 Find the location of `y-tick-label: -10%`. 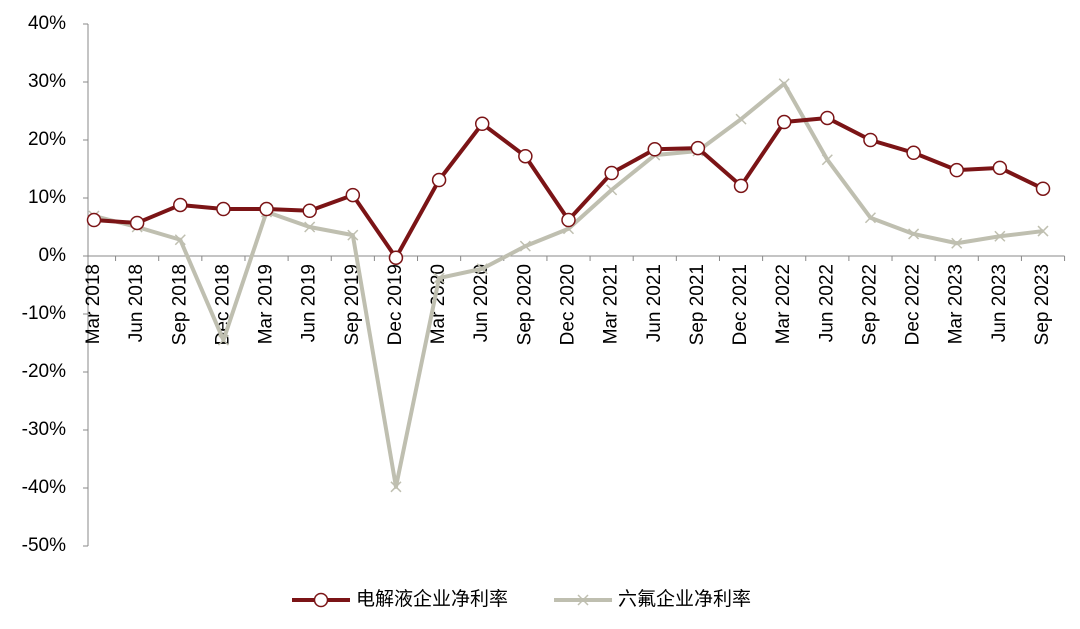

y-tick-label: -10% is located at coordinates (44, 313).